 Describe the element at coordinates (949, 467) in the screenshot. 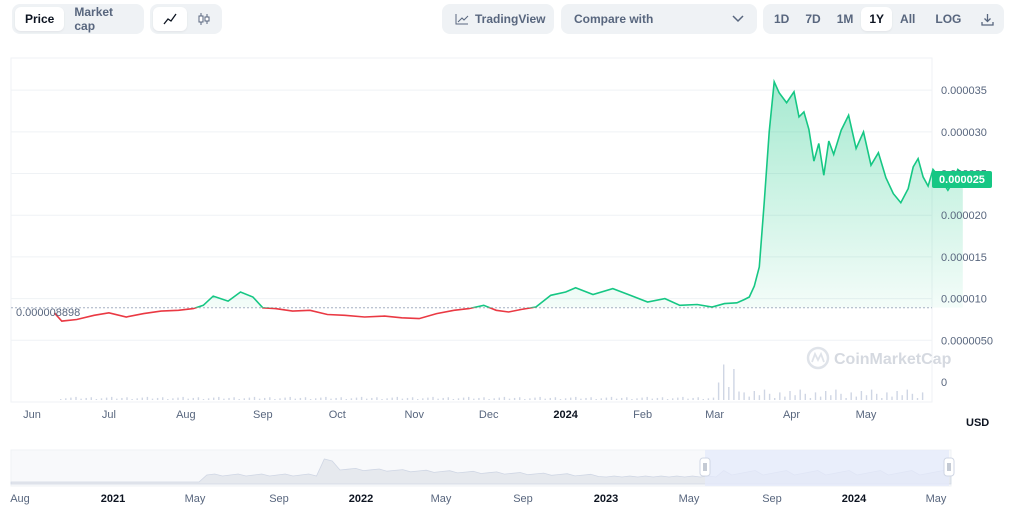

I see `navigator-right-handle` at that location.